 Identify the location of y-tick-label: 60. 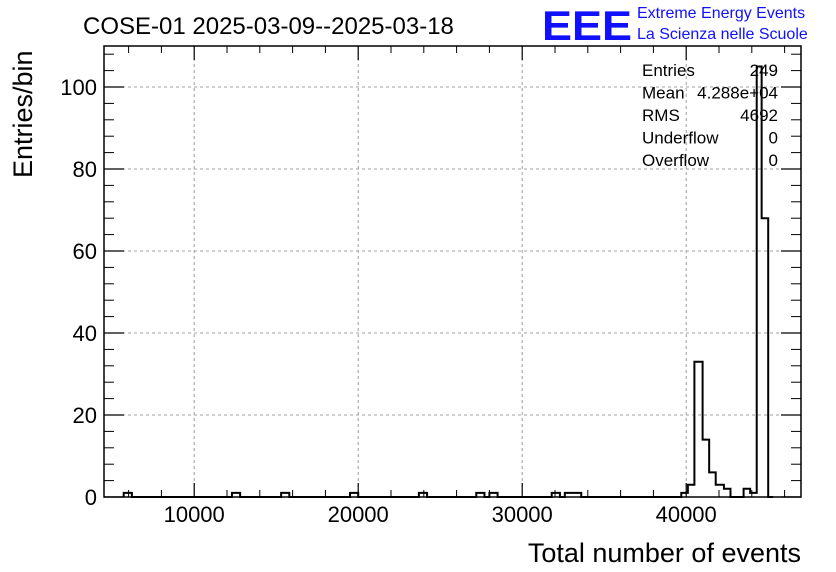
(85, 251).